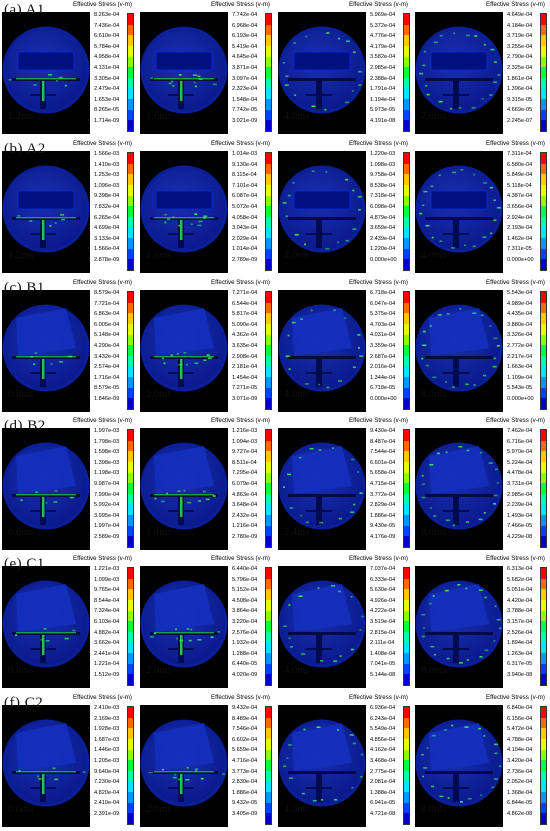  Describe the element at coordinates (245, 760) in the screenshot. I see `scale-tick-label: 4.716e-04` at that location.